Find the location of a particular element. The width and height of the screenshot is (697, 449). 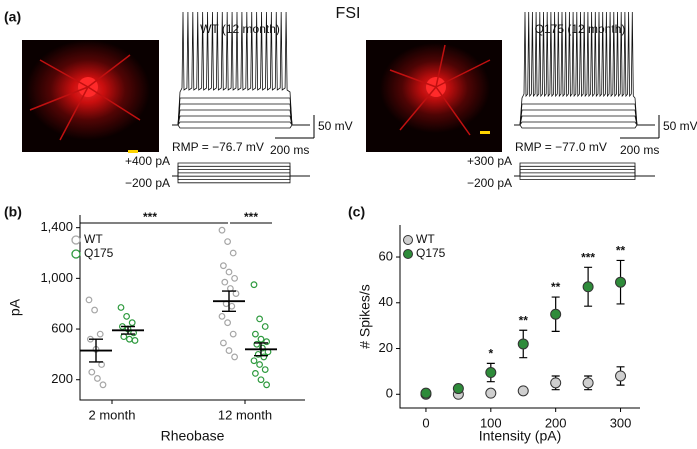

legend-label: WT is located at coordinates (425, 239).